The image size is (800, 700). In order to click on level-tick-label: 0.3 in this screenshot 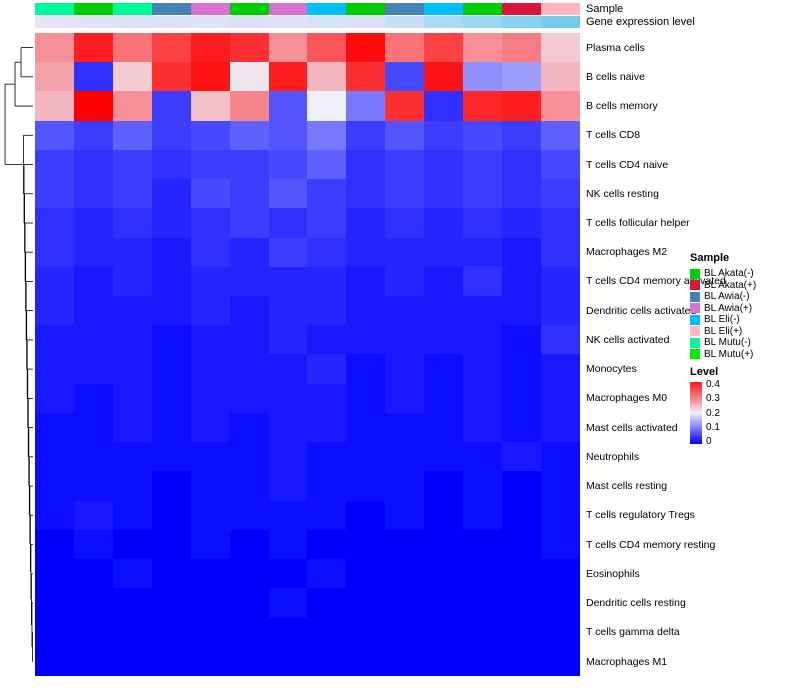, I will do `click(713, 399)`.